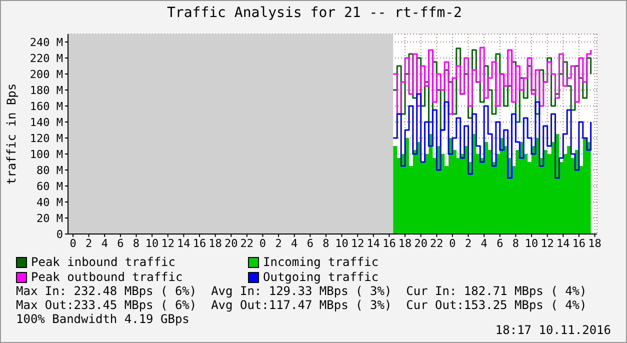 The image size is (627, 343). Describe the element at coordinates (47, 58) in the screenshot. I see `y-tick-label: 220 M` at that location.